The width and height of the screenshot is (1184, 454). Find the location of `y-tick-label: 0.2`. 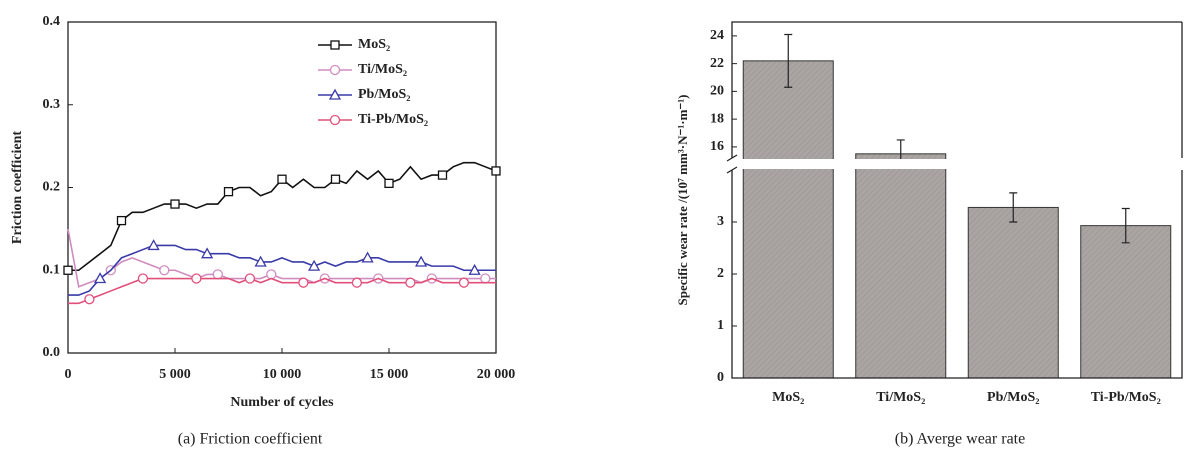

y-tick-label: 0.2 is located at coordinates (52, 187).